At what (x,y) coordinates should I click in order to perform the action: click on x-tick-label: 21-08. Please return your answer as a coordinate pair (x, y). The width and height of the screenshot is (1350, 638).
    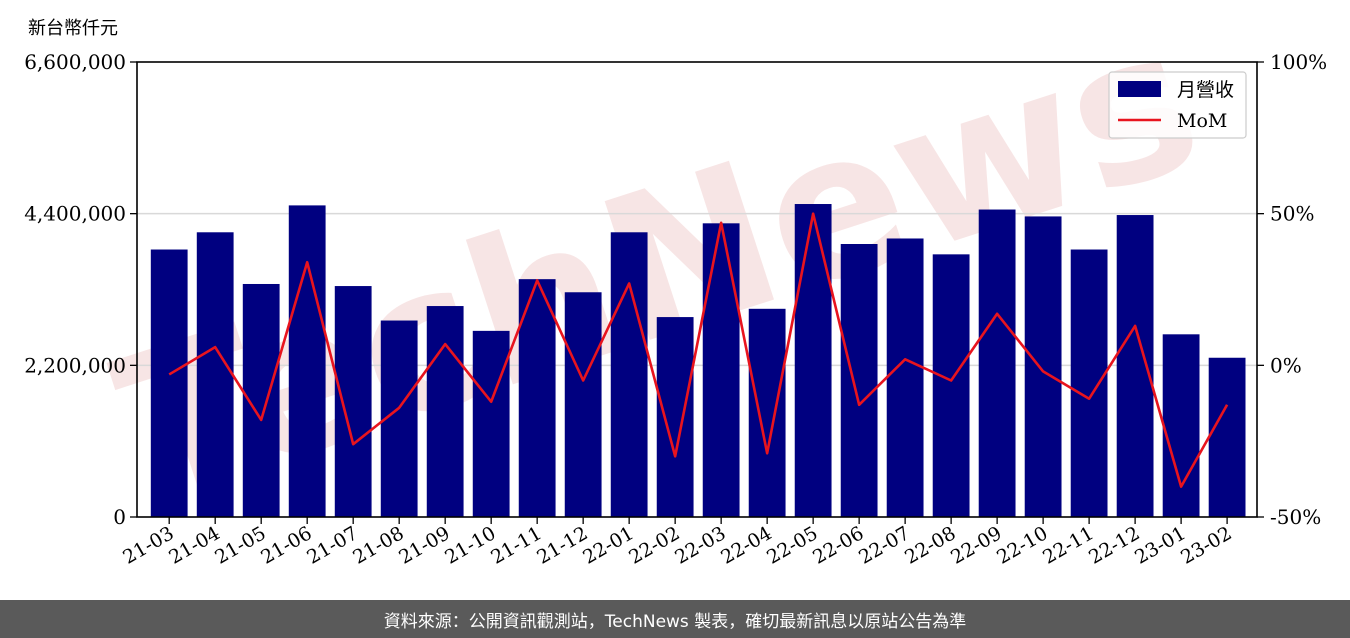
    Looking at the image, I should click on (378, 545).